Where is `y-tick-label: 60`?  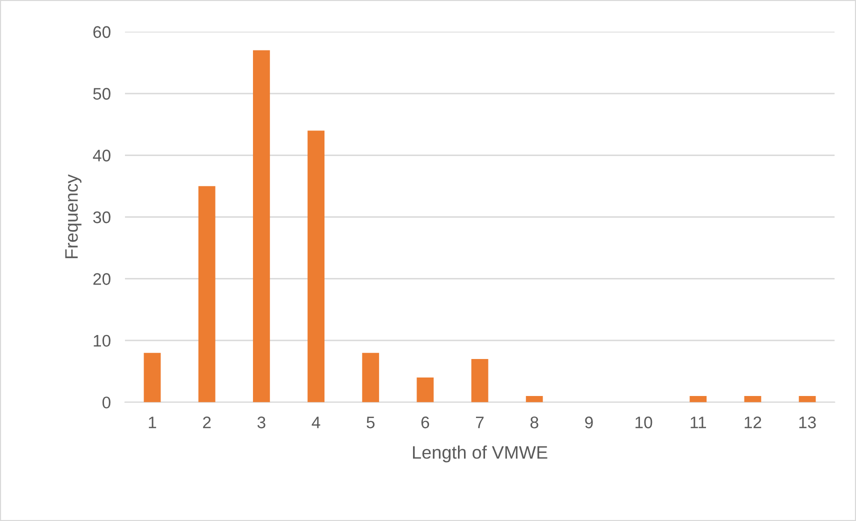
y-tick-label: 60 is located at coordinates (101, 32).